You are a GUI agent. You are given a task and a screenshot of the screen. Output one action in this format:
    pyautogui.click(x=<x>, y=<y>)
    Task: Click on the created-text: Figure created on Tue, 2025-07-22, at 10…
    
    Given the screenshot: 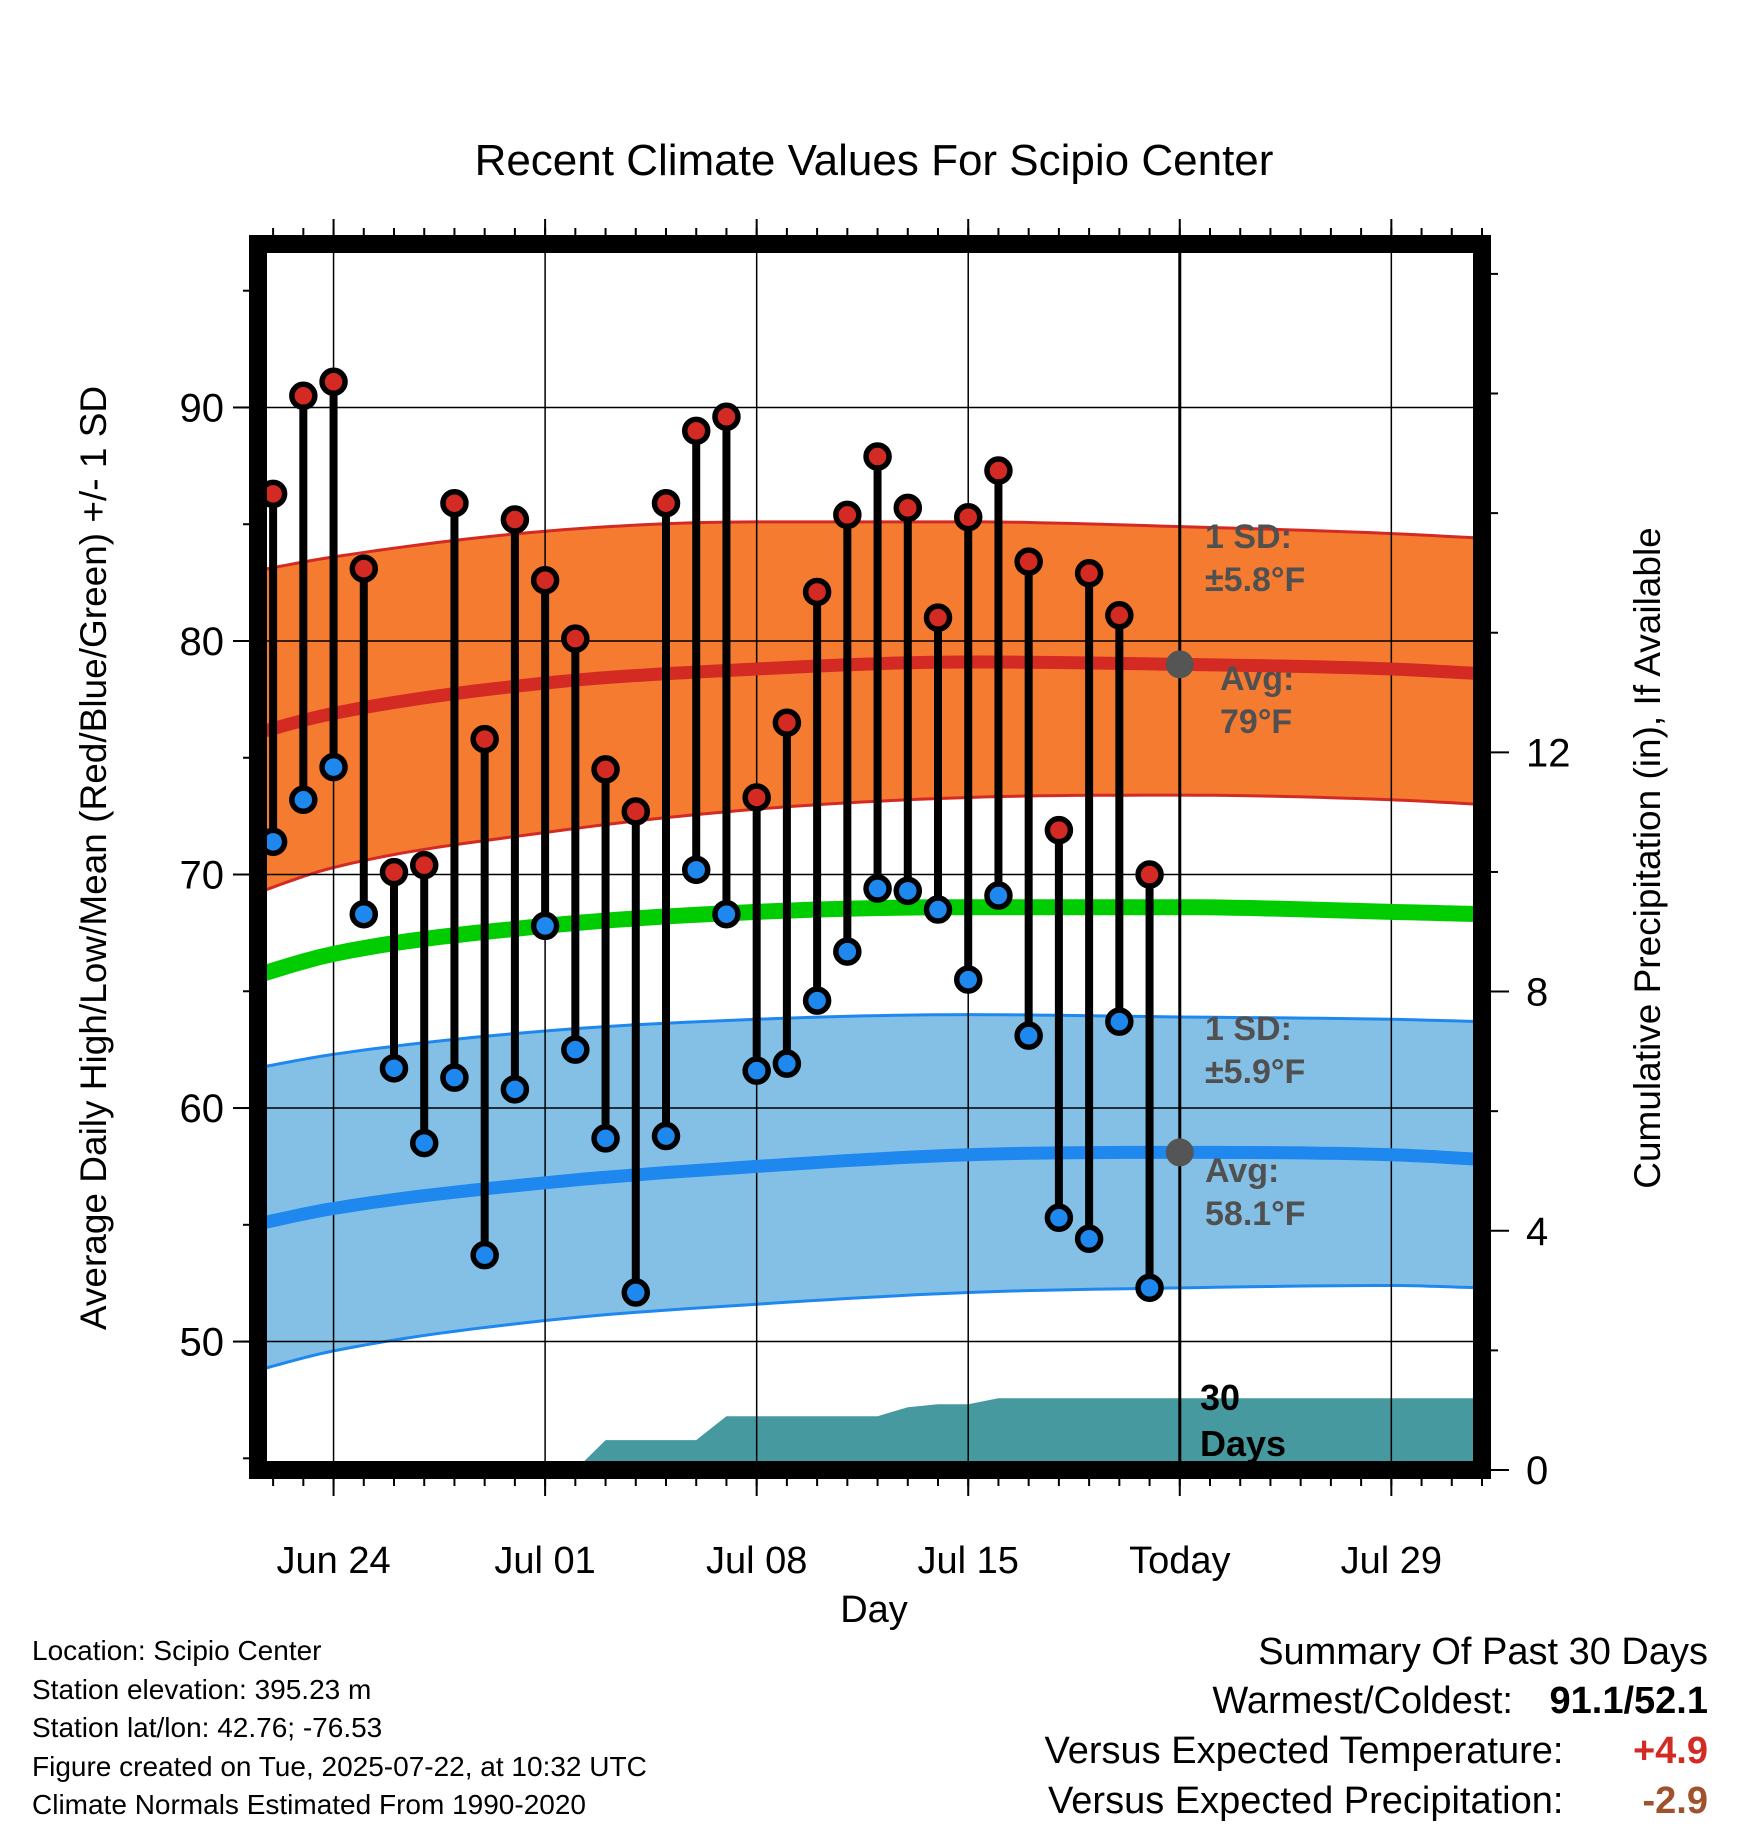 What is the action you would take?
    pyautogui.click(x=339, y=1766)
    